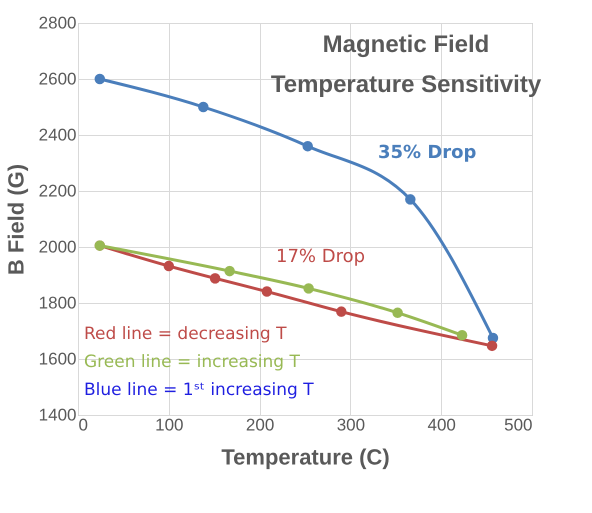 The image size is (592, 513). I want to click on x-tick-label: 400, so click(442, 425).